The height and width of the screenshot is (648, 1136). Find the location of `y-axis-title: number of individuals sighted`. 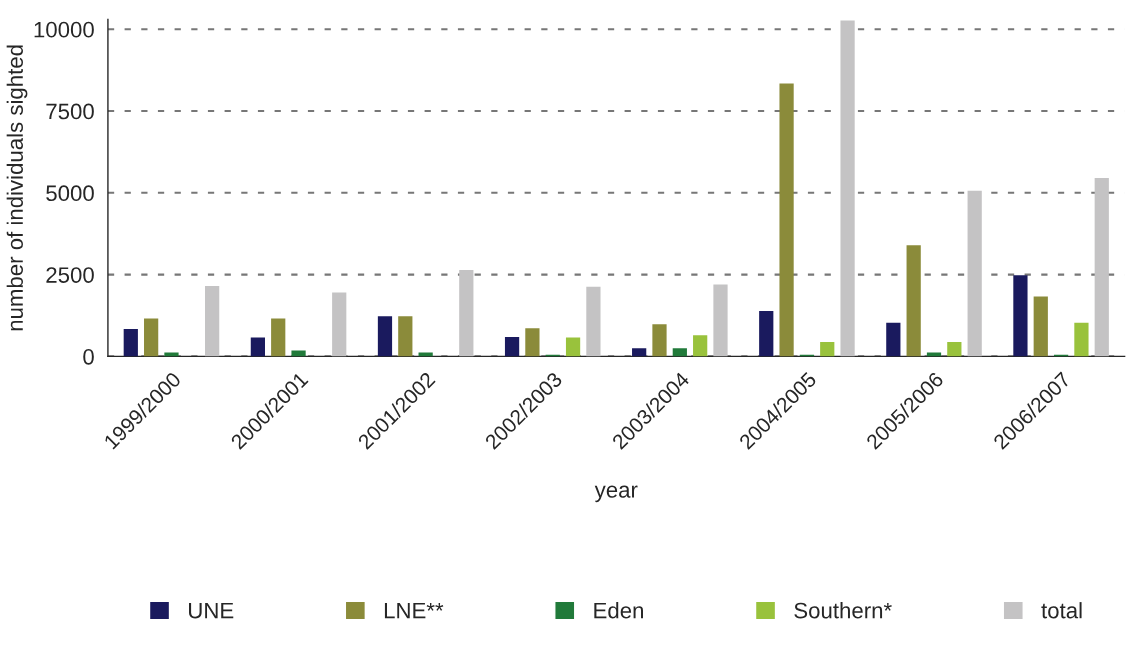

y-axis-title: number of individuals sighted is located at coordinates (17, 188).